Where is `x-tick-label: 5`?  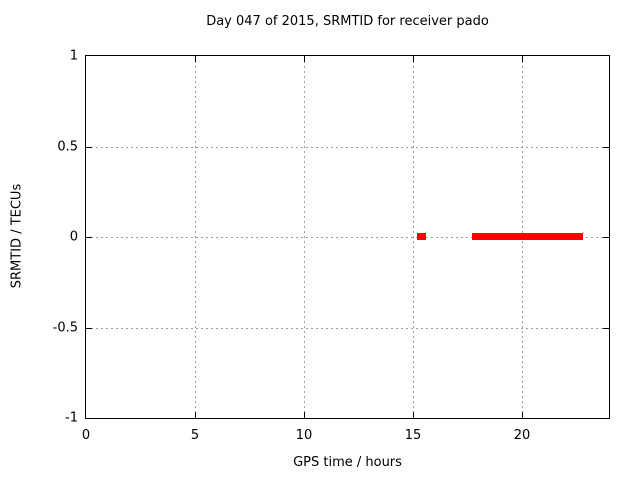
x-tick-label: 5 is located at coordinates (195, 435).